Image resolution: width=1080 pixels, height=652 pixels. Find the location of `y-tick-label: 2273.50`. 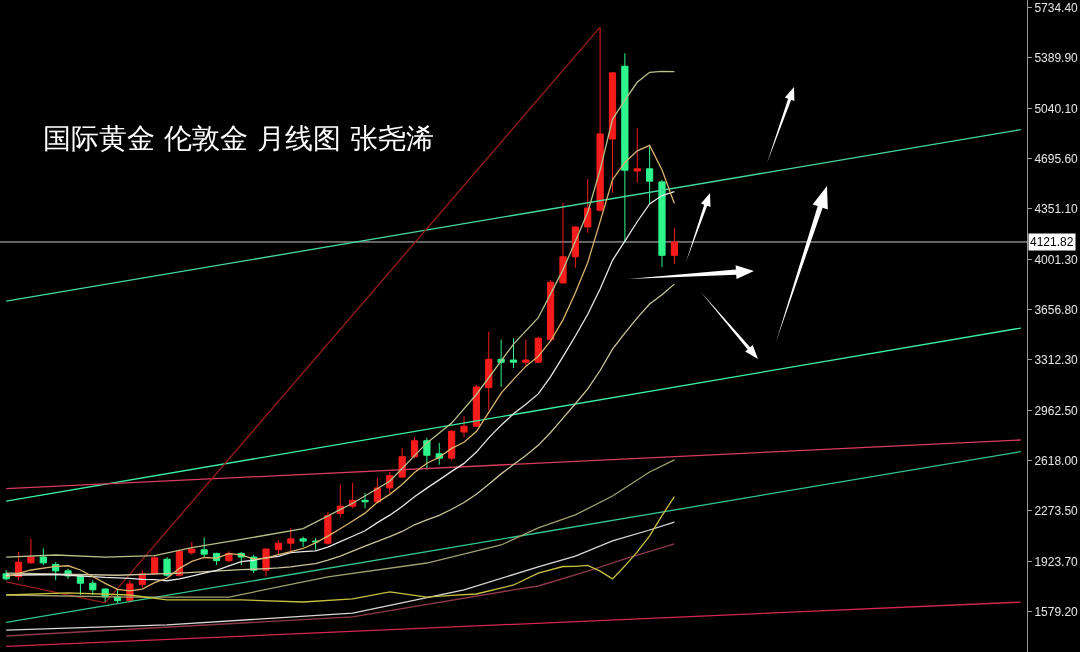

y-tick-label: 2273.50 is located at coordinates (1056, 510).